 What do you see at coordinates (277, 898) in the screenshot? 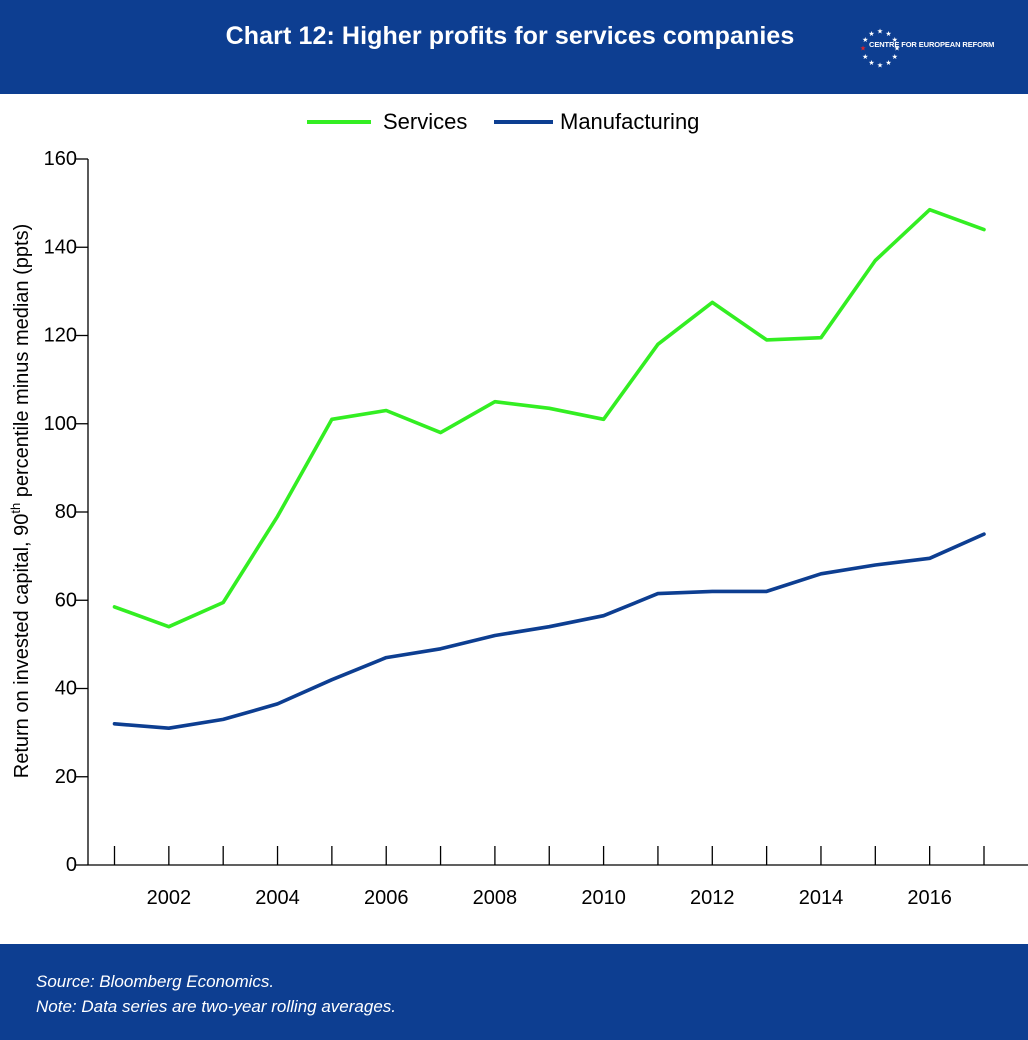
I see `x-tick-label: 2004` at bounding box center [277, 898].